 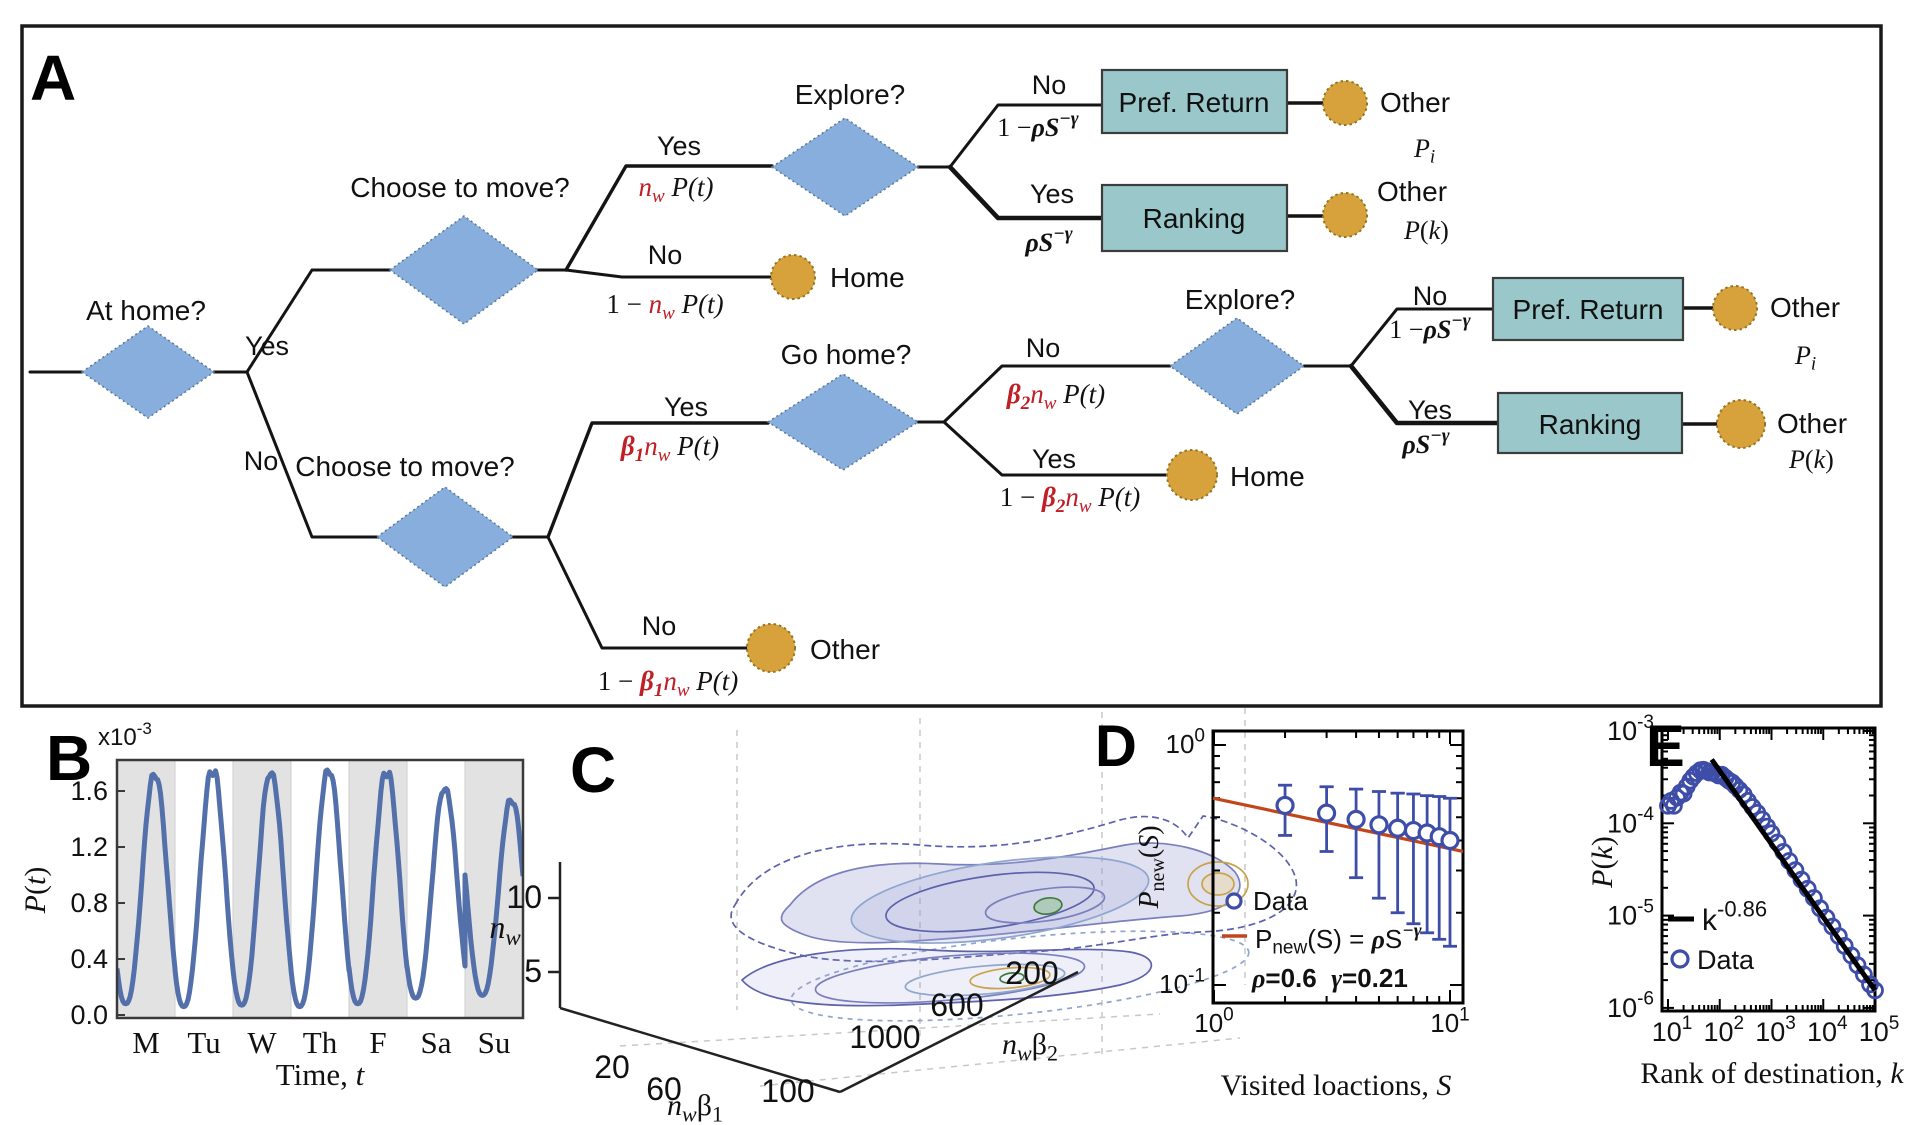 I want to click on y-tick-label-1.2: 1.2, so click(x=89, y=847).